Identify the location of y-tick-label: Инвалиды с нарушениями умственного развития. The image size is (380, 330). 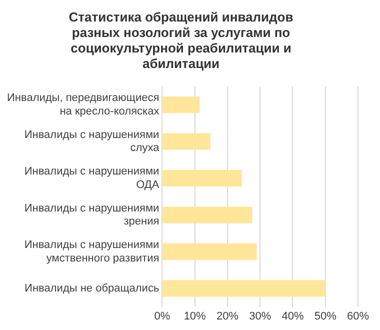
(92, 251).